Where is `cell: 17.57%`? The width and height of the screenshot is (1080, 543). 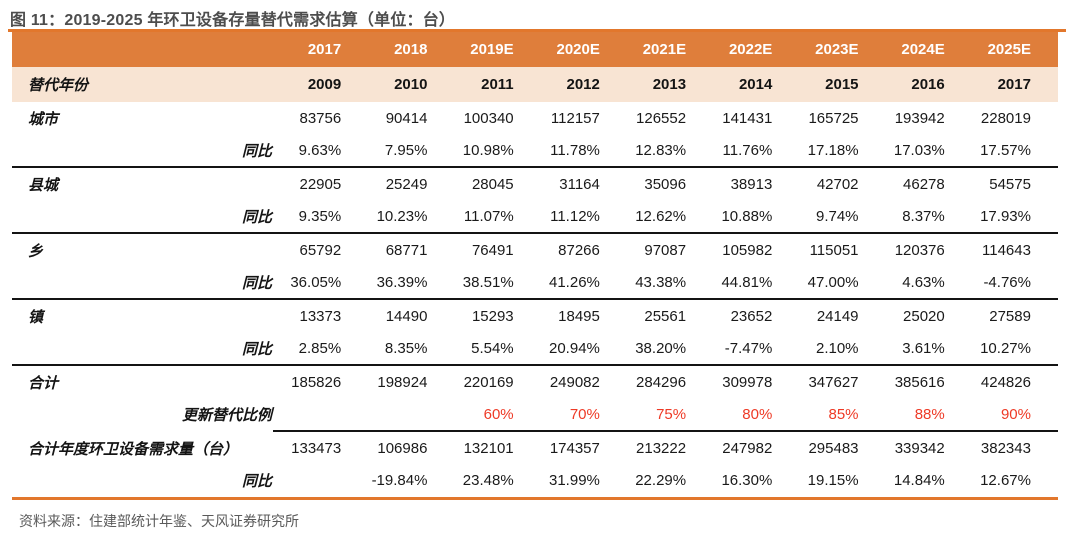
cell: 17.57% is located at coordinates (1005, 150).